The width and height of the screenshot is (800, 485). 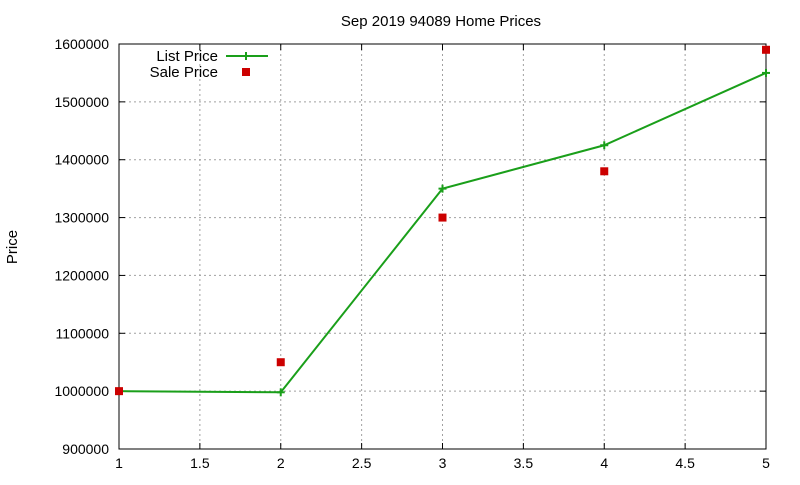 I want to click on x-tick-label: 4.5, so click(x=685, y=463).